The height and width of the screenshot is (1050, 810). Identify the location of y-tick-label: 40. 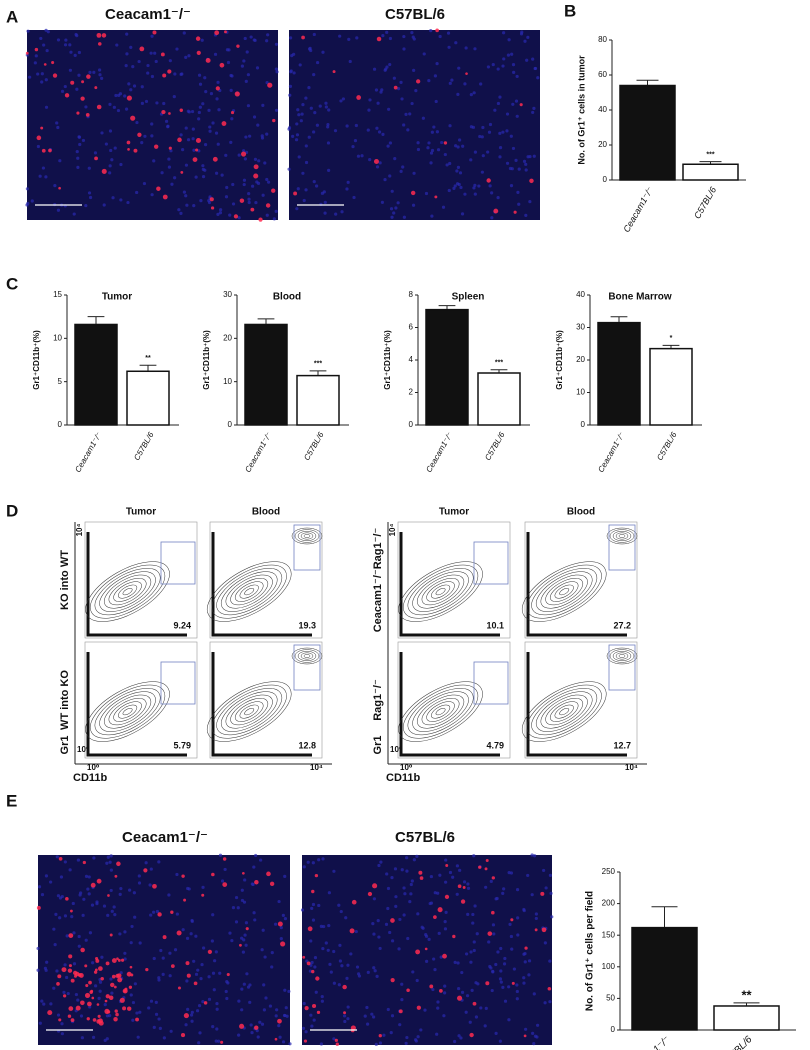
(580, 294).